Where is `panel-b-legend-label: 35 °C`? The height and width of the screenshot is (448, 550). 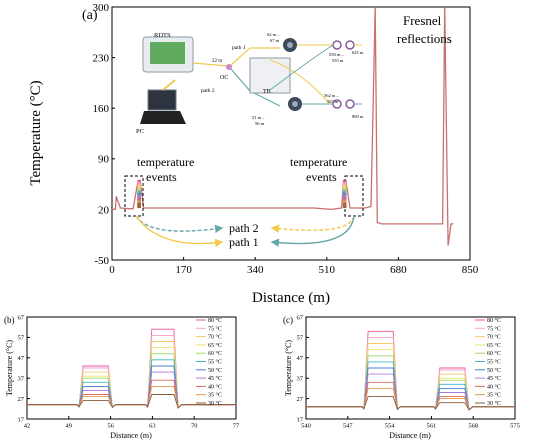 panel-b-legend-label: 35 °C is located at coordinates (215, 395).